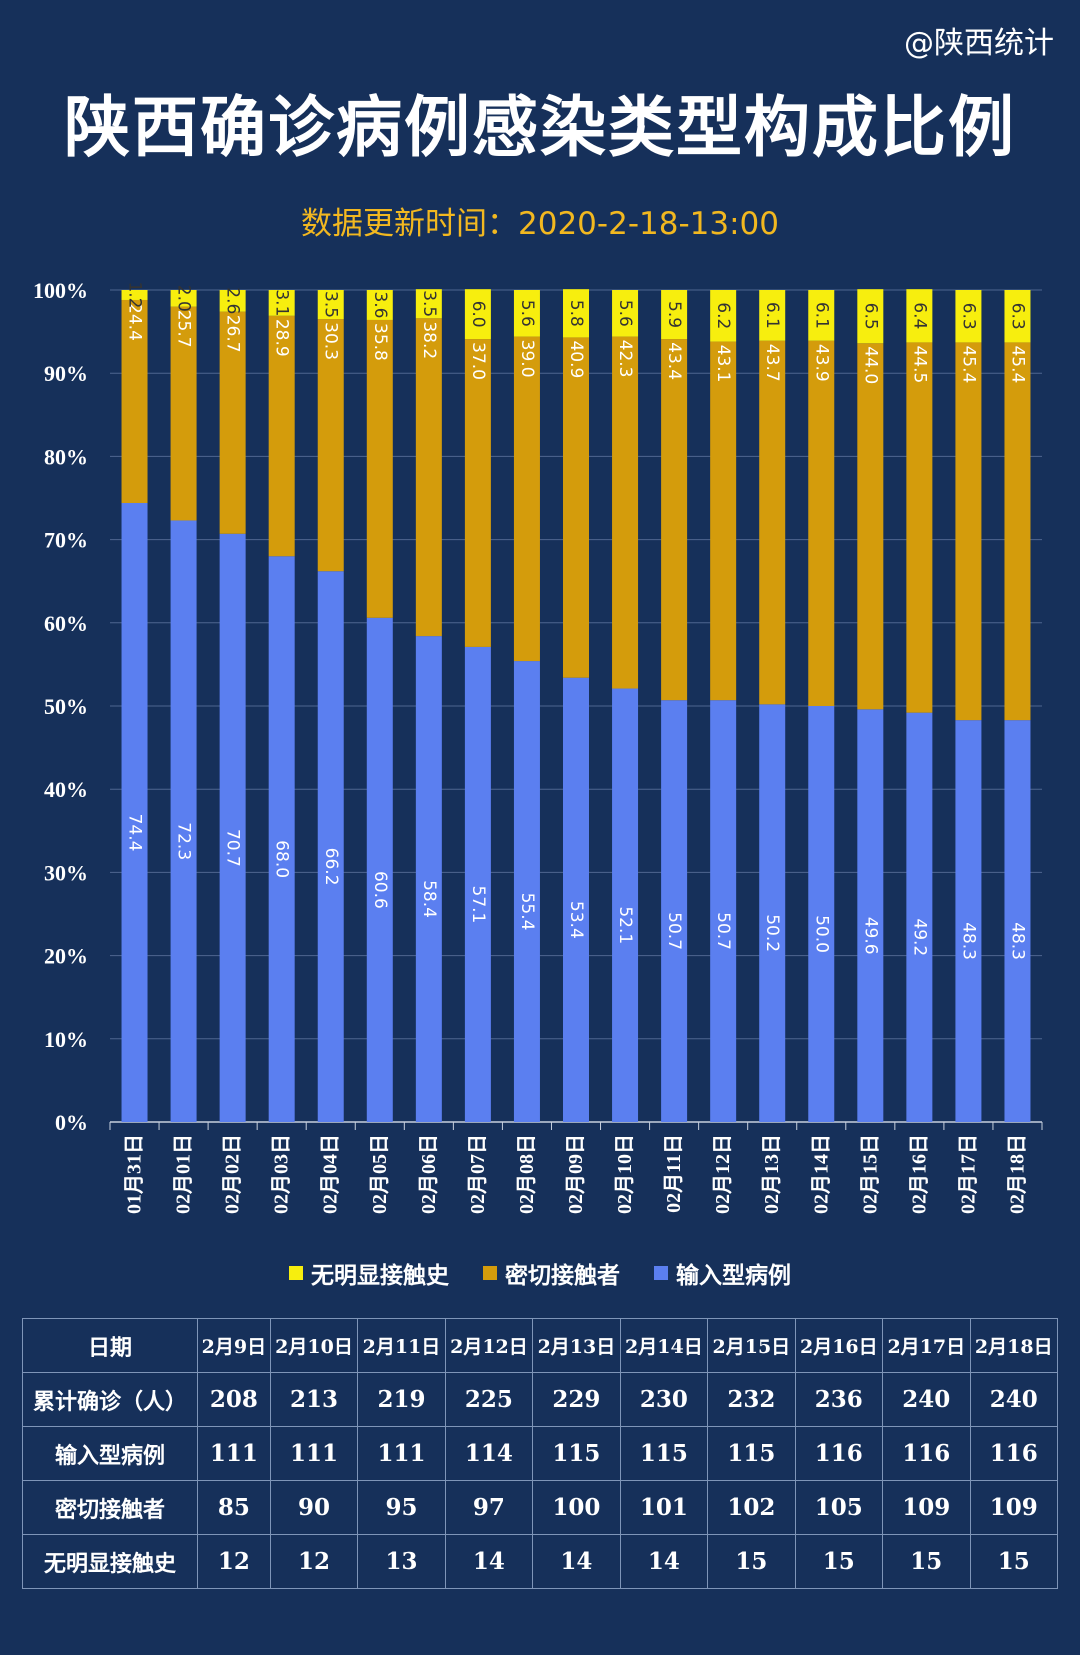  I want to click on data-label: 42.3, so click(625, 359).